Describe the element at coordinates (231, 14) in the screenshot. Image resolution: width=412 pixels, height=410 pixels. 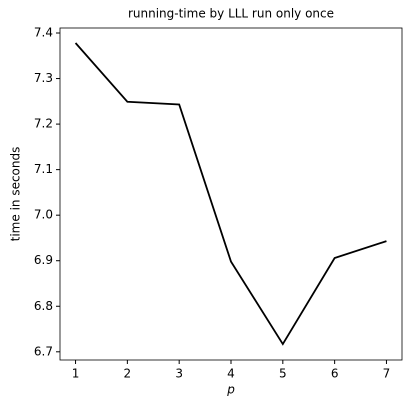
I see `chart-title: running-time by LLL run only once` at that location.